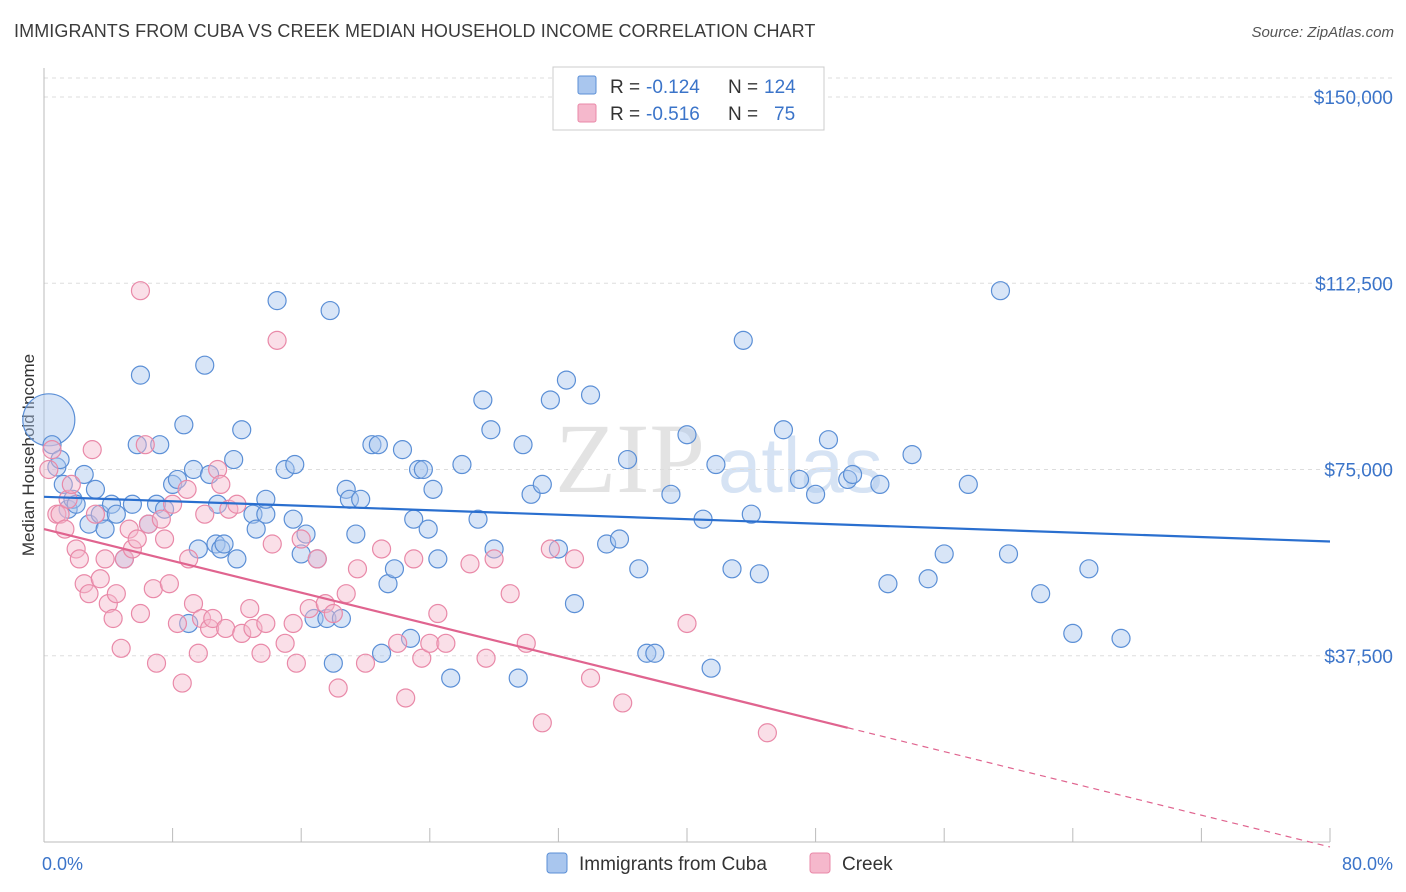 The image size is (1406, 892). What do you see at coordinates (780, 87) in the screenshot?
I see `legend-n-value-cuba: 124` at bounding box center [780, 87].